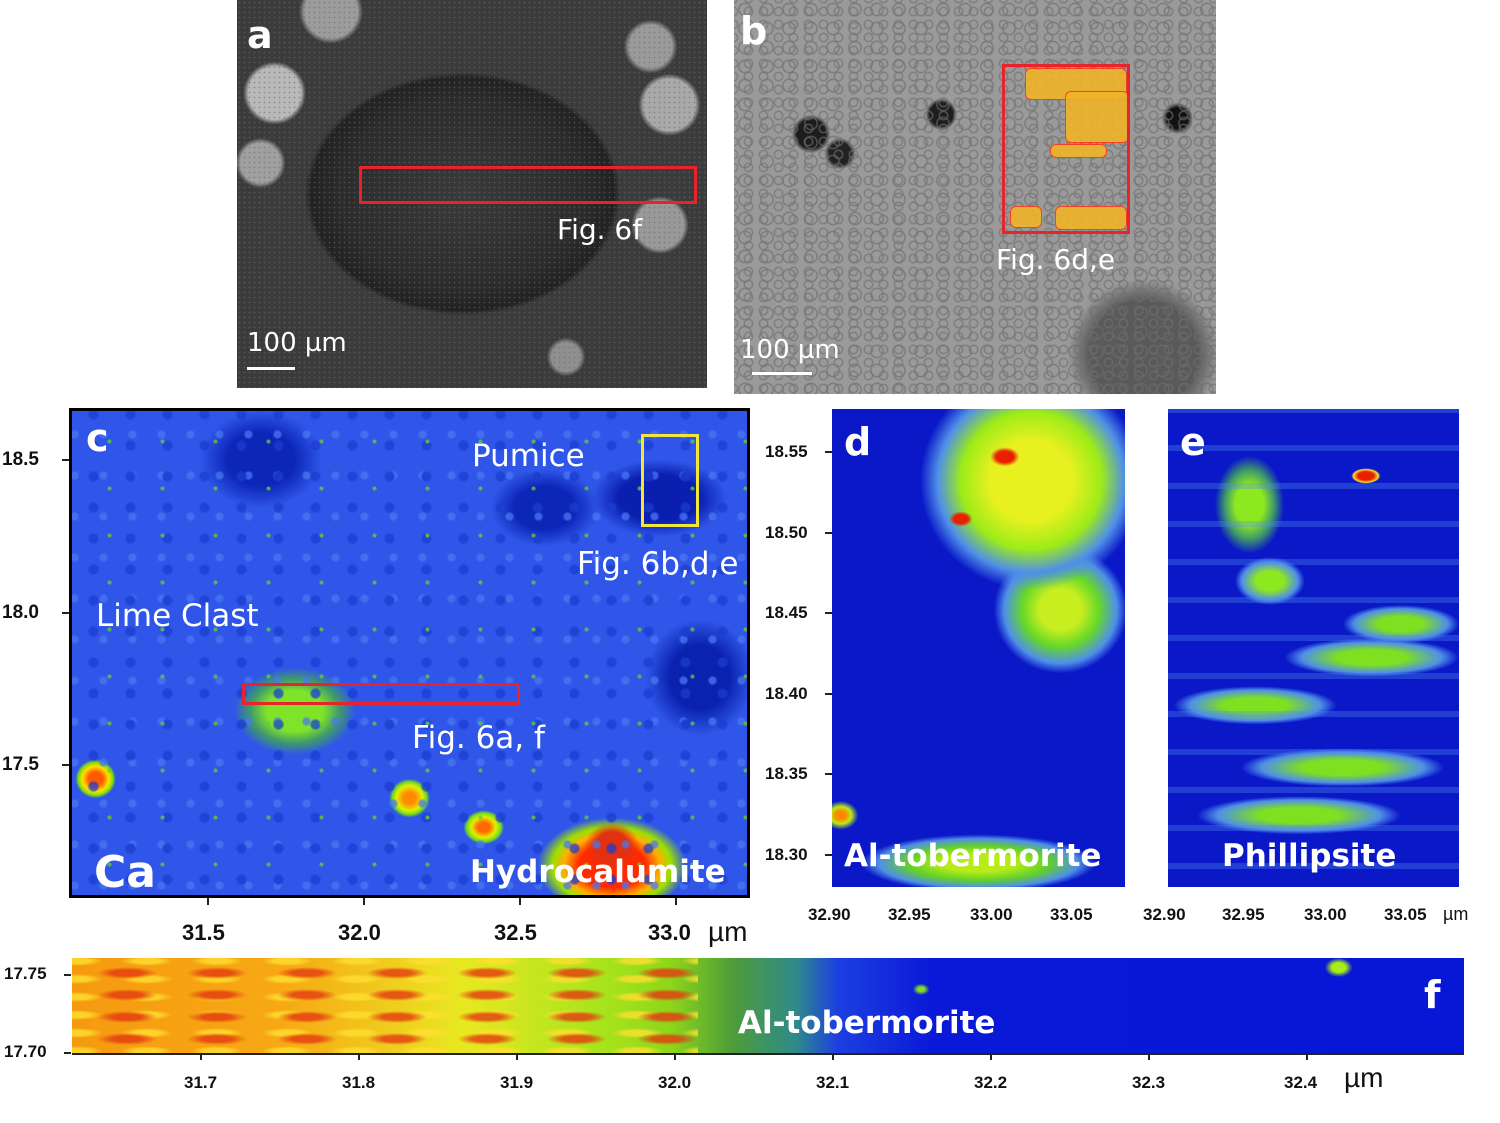 This screenshot has height=1123, width=1500. What do you see at coordinates (786, 451) in the screenshot?
I see `d-y-tick: 18.55` at bounding box center [786, 451].